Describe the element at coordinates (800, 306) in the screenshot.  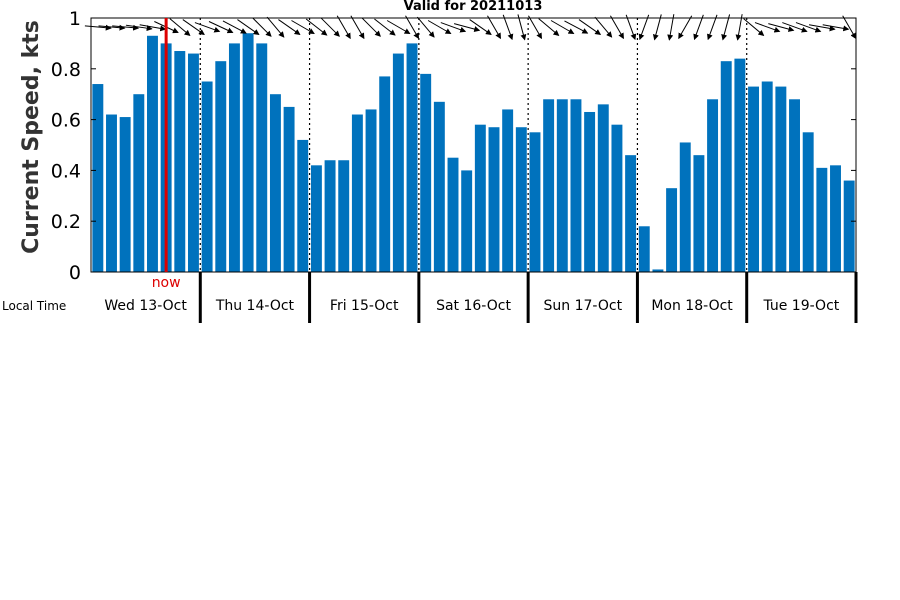
I see `day-label: Tue 19-Oct` at that location.